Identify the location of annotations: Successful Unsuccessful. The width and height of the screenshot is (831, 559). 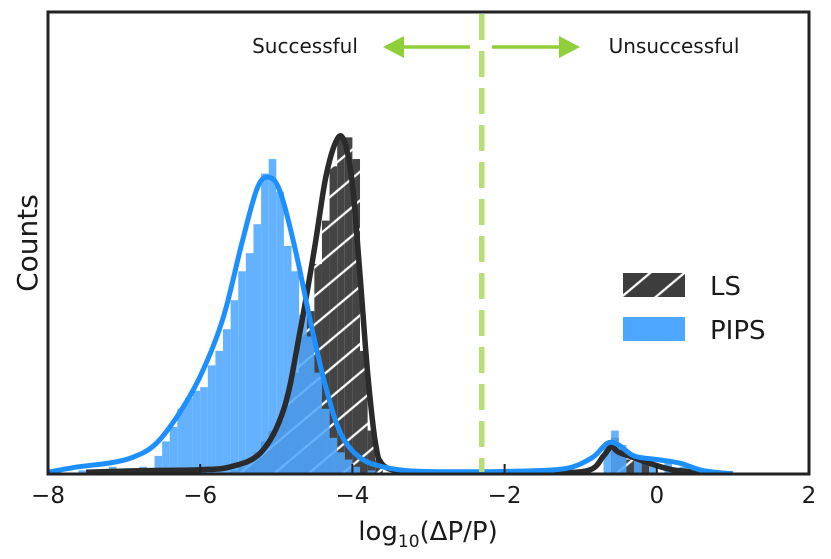
(495, 46).